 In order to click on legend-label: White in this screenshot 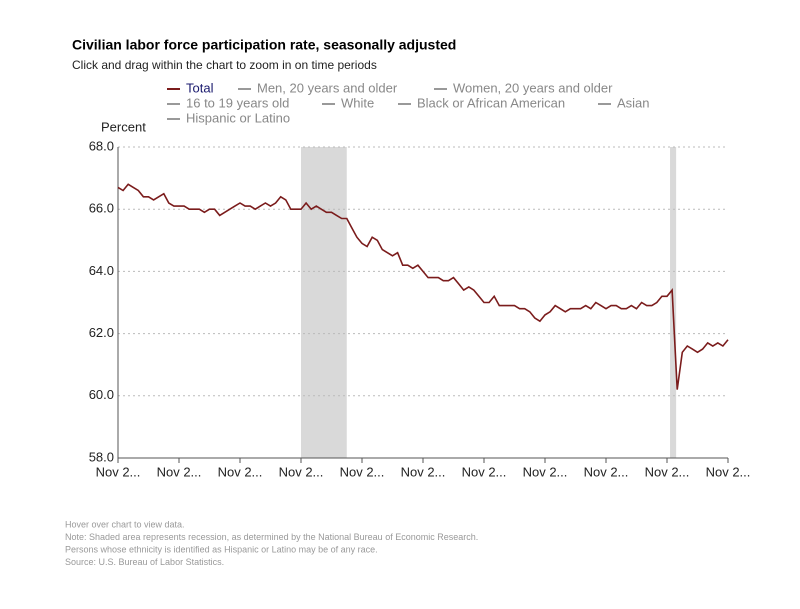, I will do `click(357, 102)`.